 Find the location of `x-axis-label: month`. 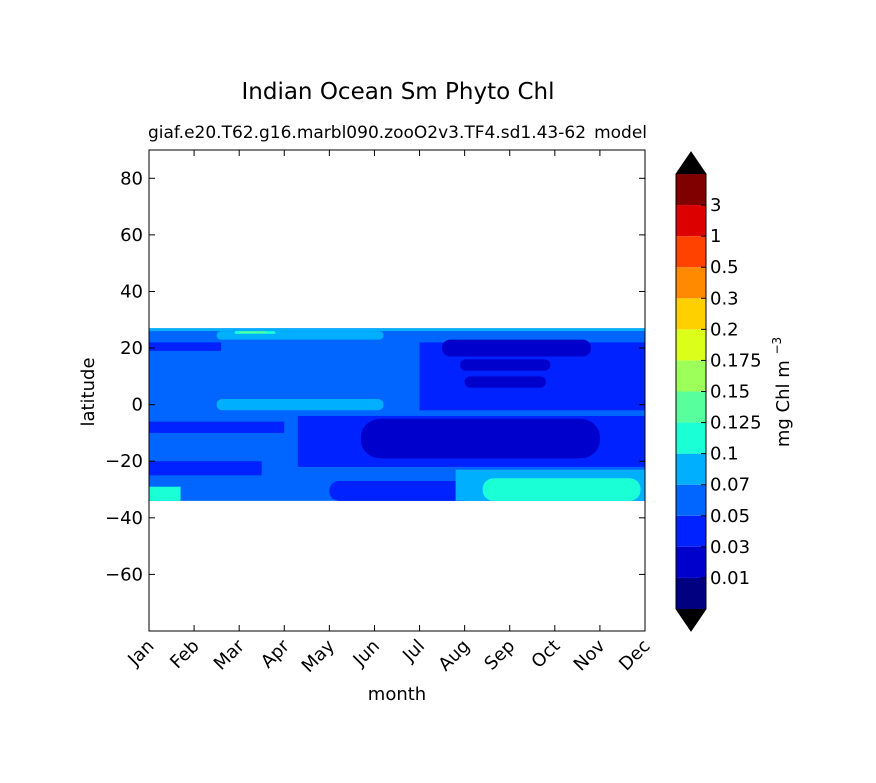

x-axis-label: month is located at coordinates (397, 694).